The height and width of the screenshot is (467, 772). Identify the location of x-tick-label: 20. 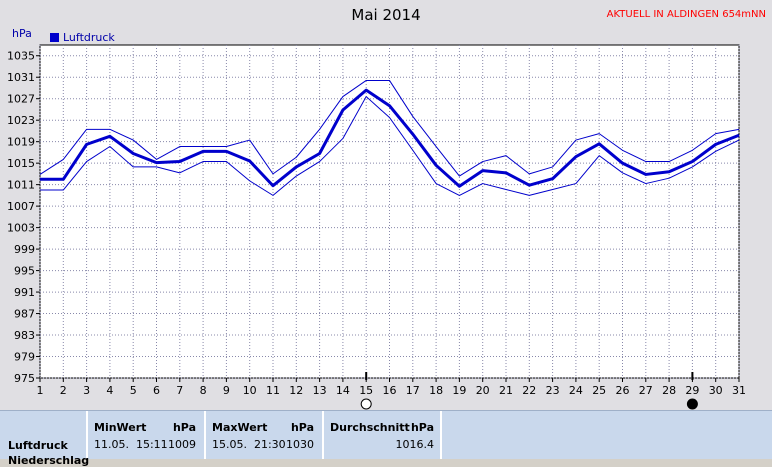
(483, 390).